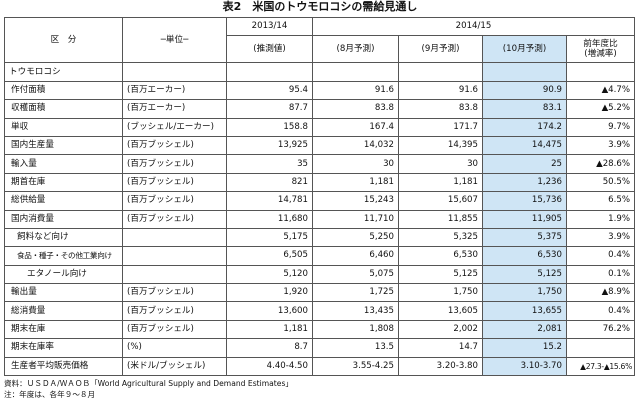 The height and width of the screenshot is (402, 640). I want to click on header-change-sub: (増減率), so click(600, 54).